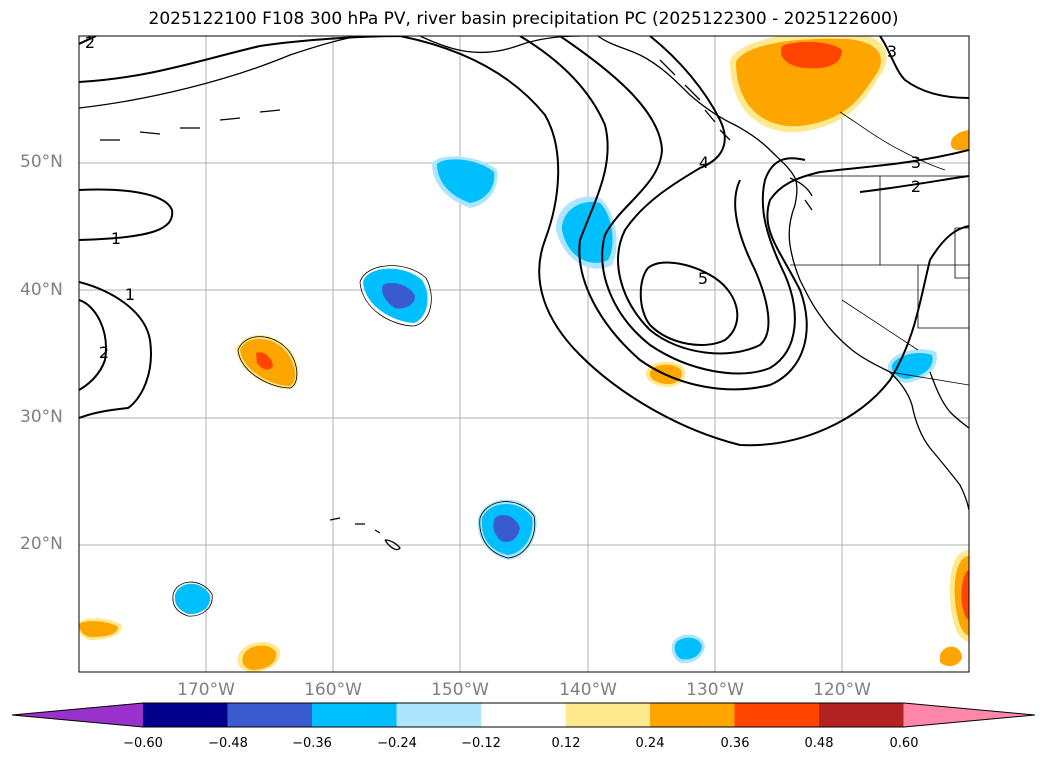 The width and height of the screenshot is (1047, 765). I want to click on pv-label-4: 4, so click(704, 162).